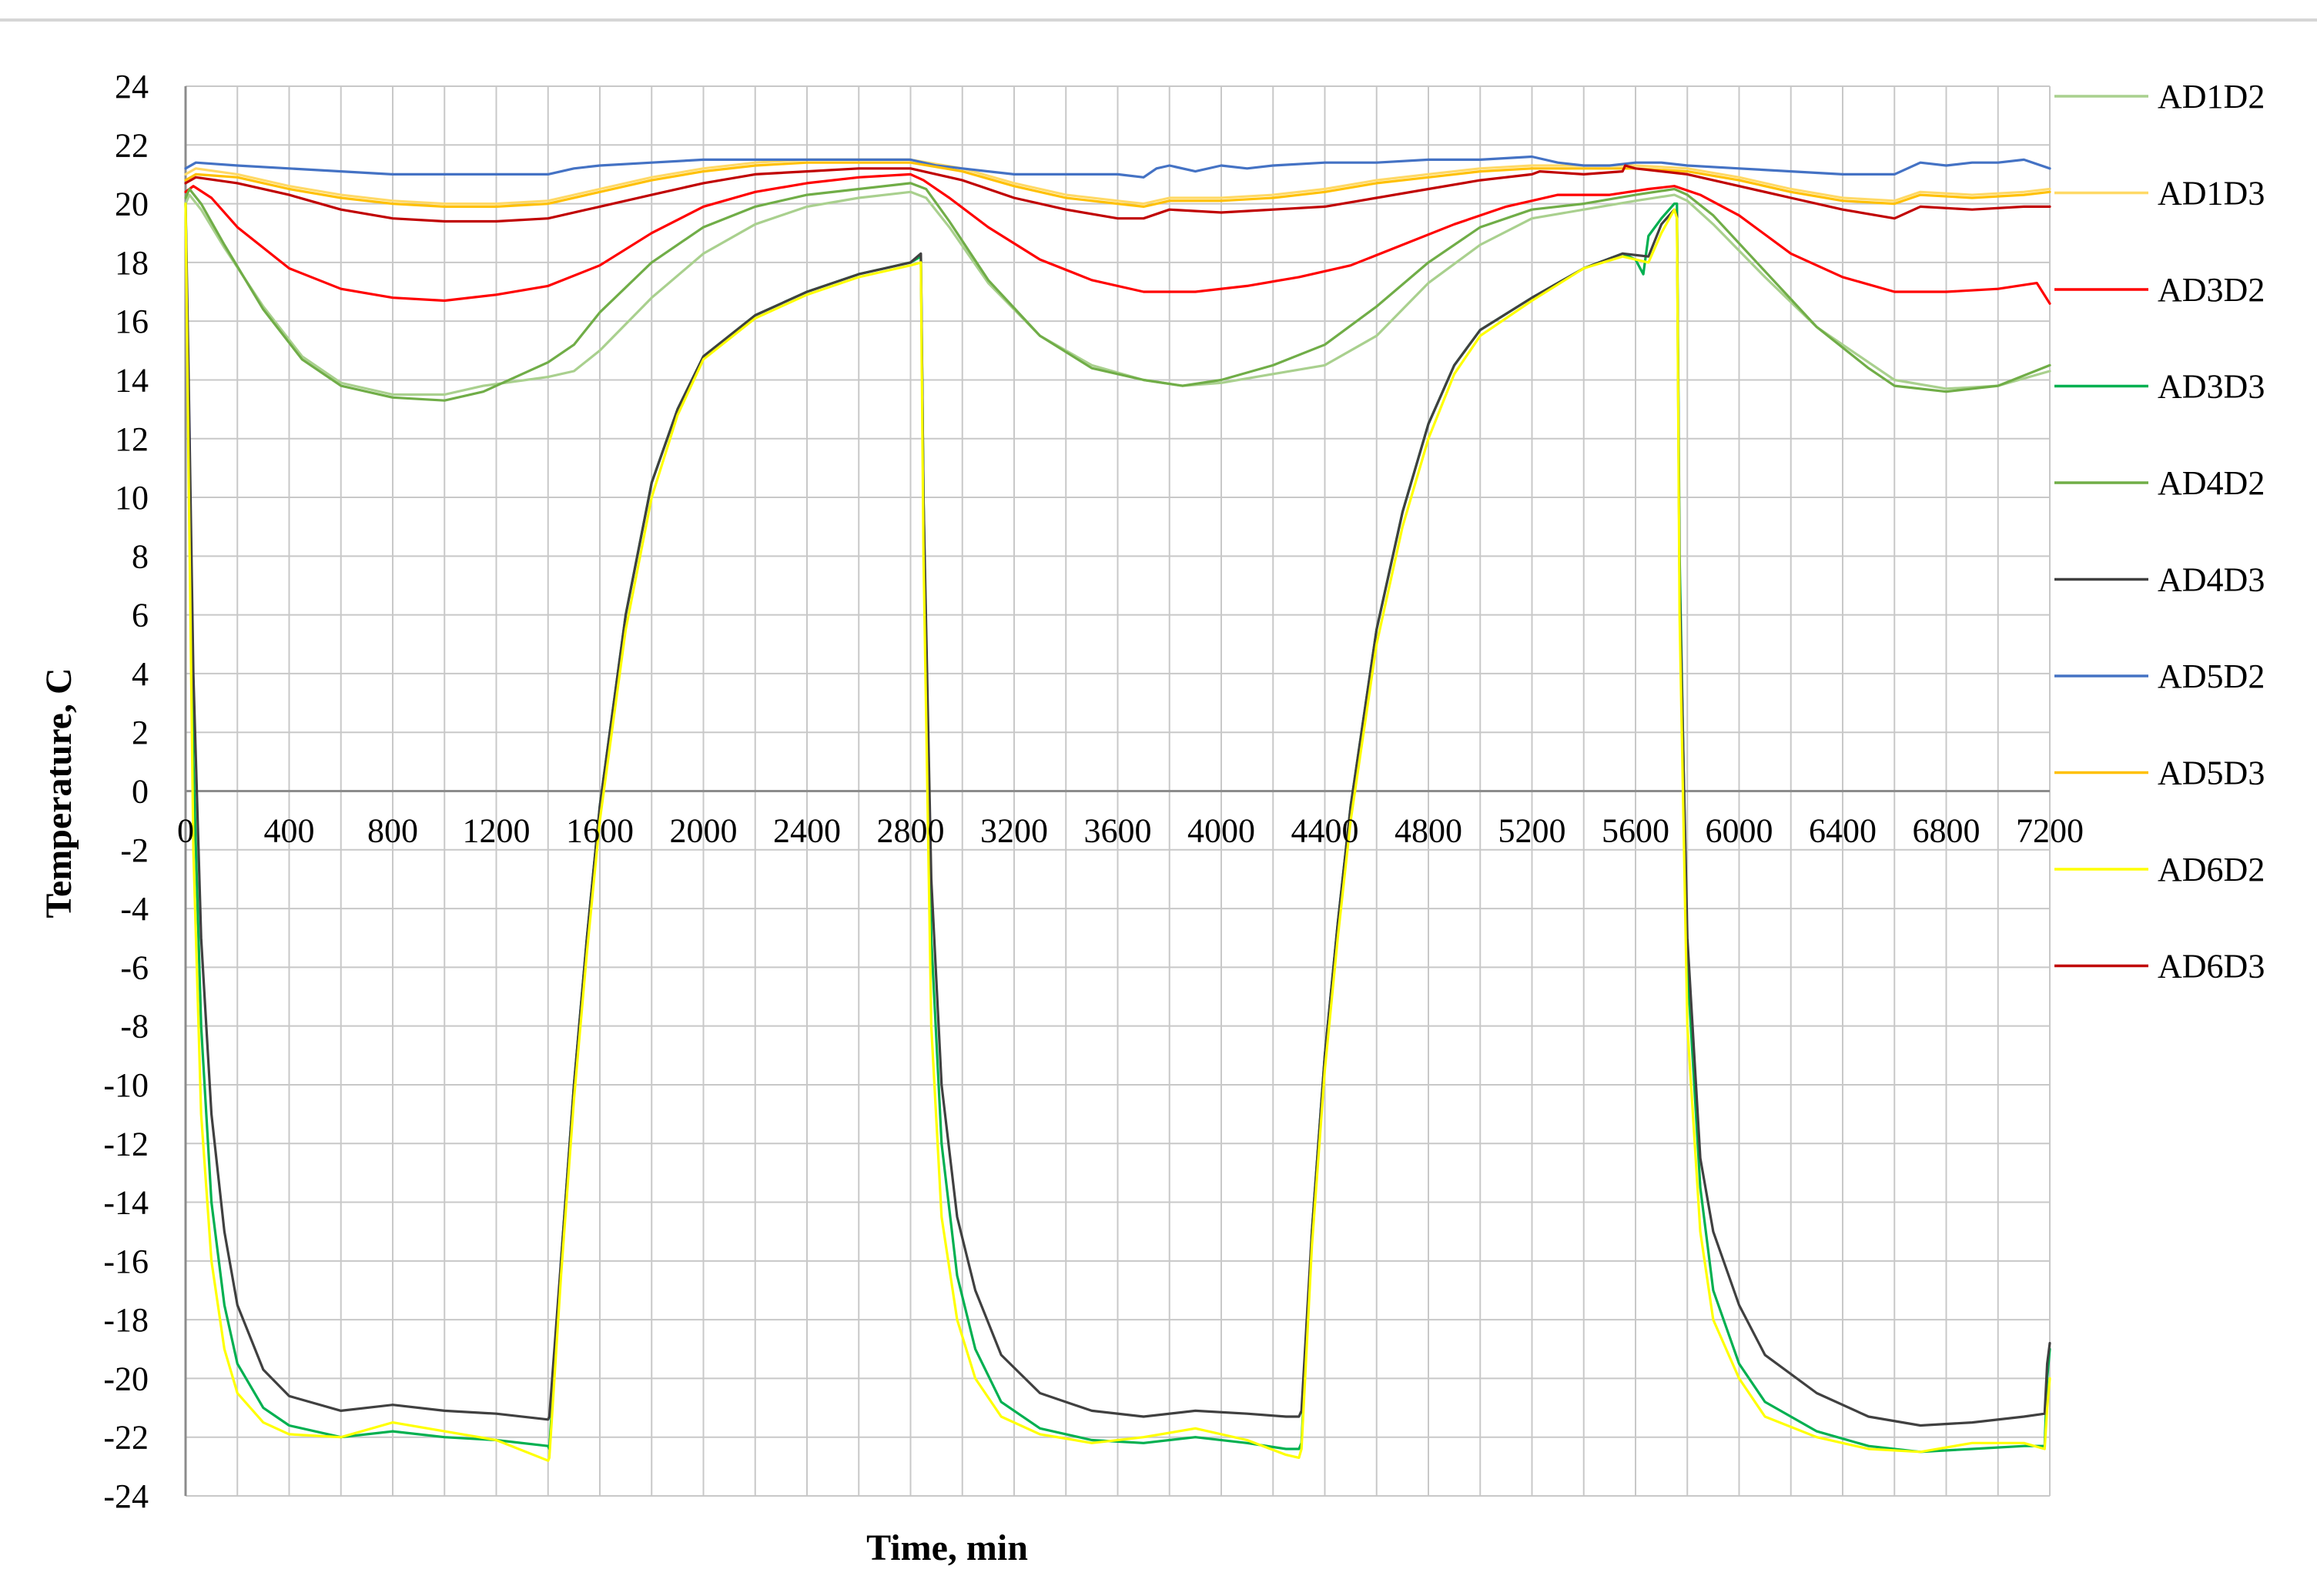  What do you see at coordinates (132, 263) in the screenshot?
I see `y-tick-label: 18` at bounding box center [132, 263].